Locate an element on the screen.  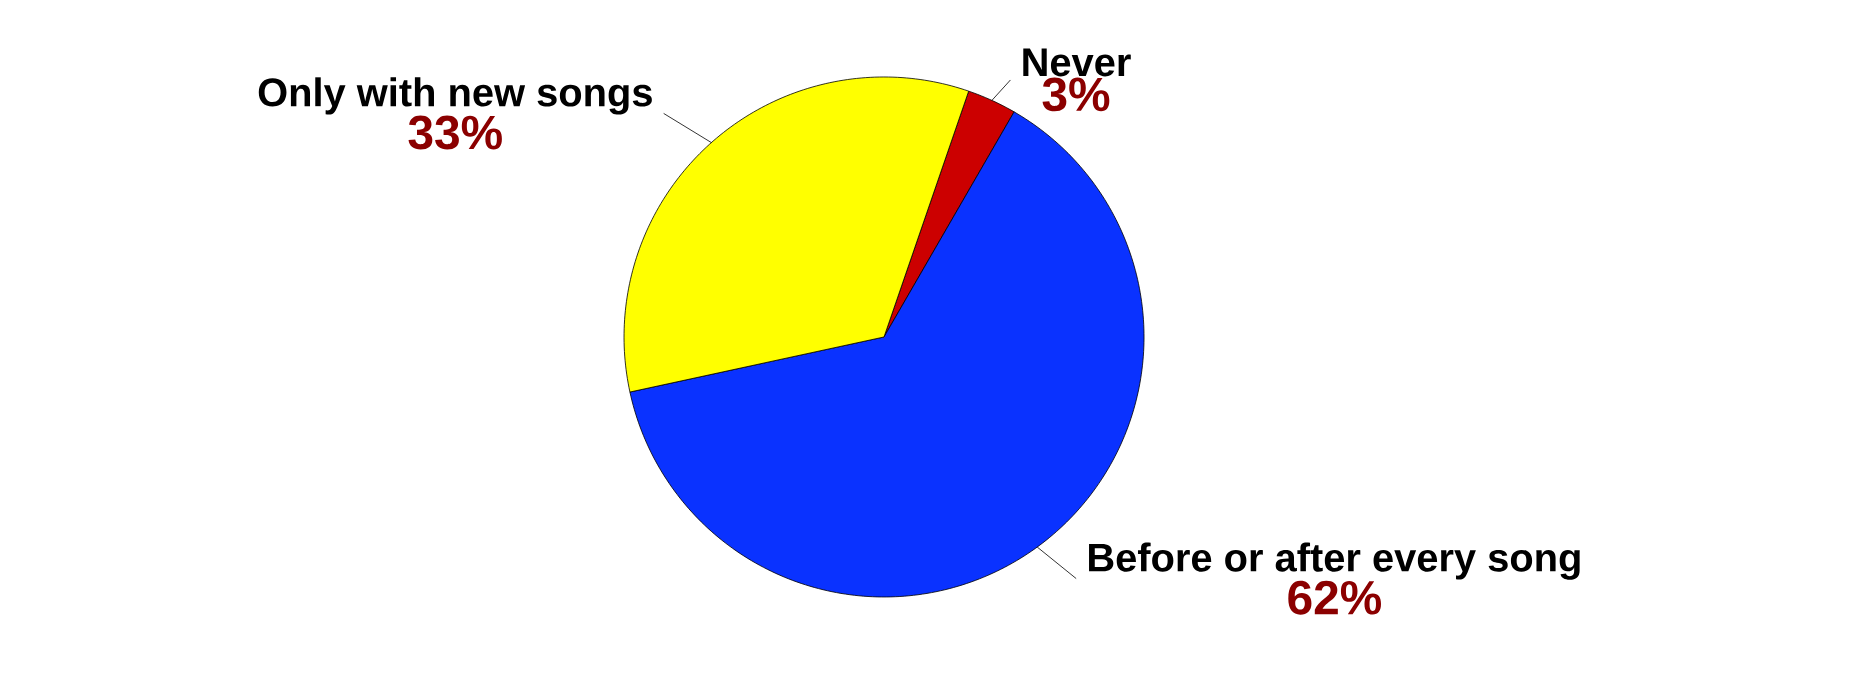
data-label: 62% is located at coordinates (1334, 597).